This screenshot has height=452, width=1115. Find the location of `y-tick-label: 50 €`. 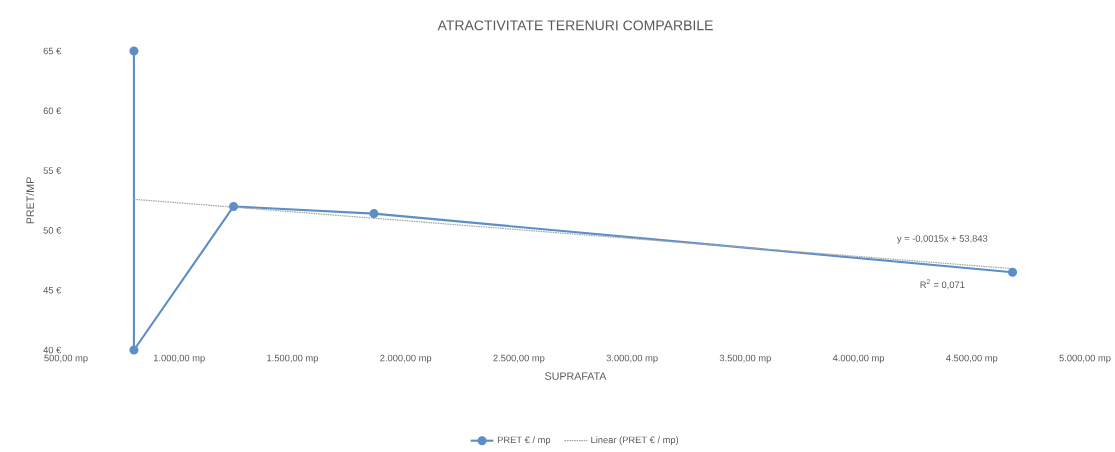

y-tick-label: 50 € is located at coordinates (52, 230).